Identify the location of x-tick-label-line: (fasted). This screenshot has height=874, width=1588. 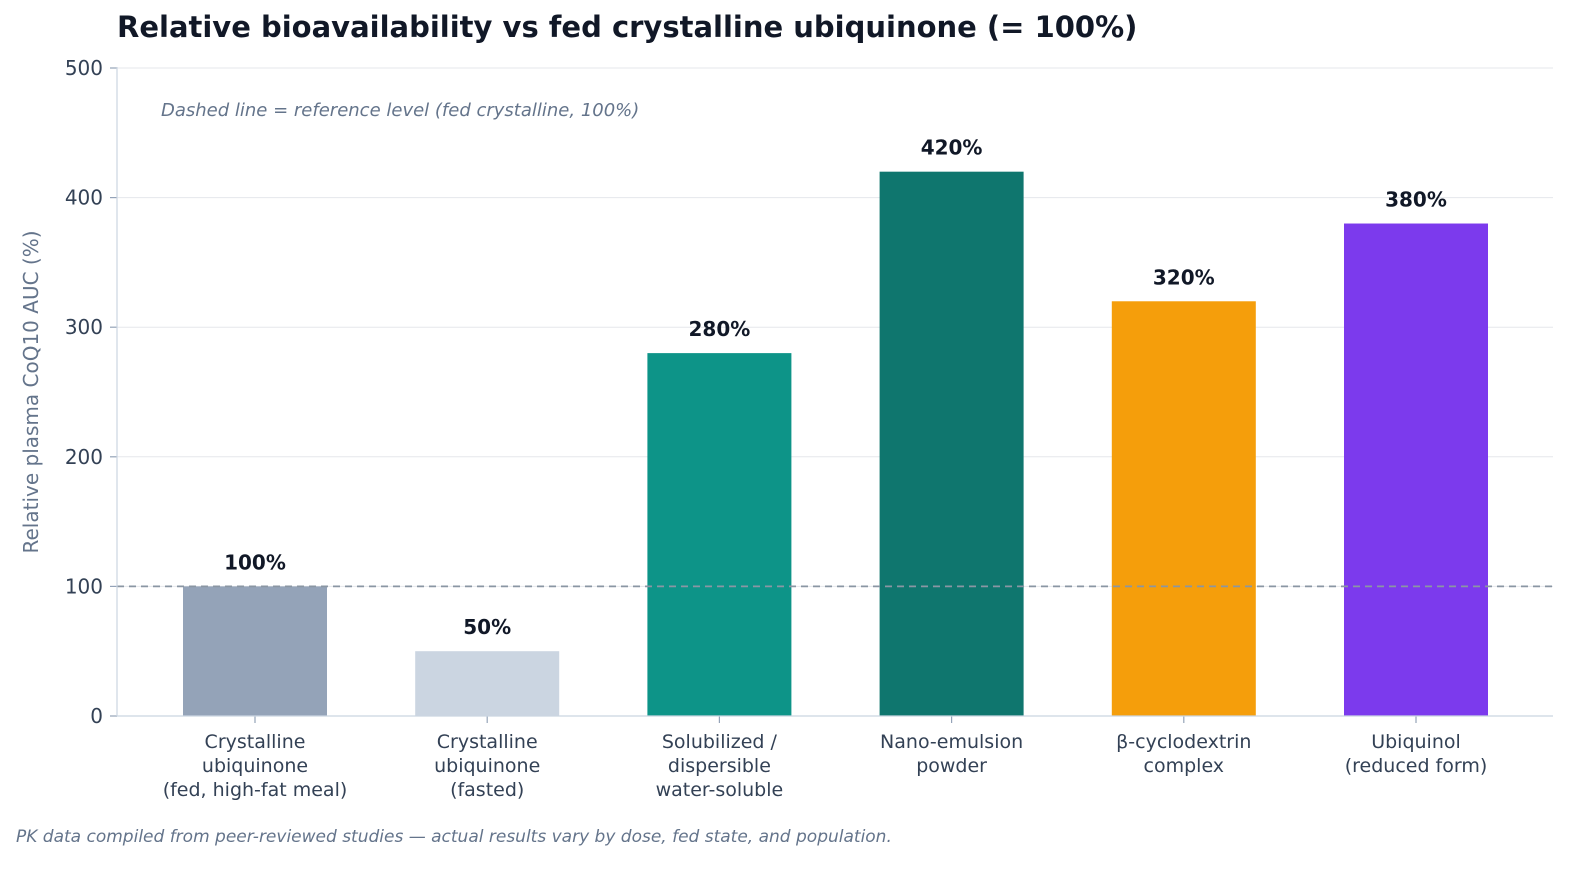
(487, 790).